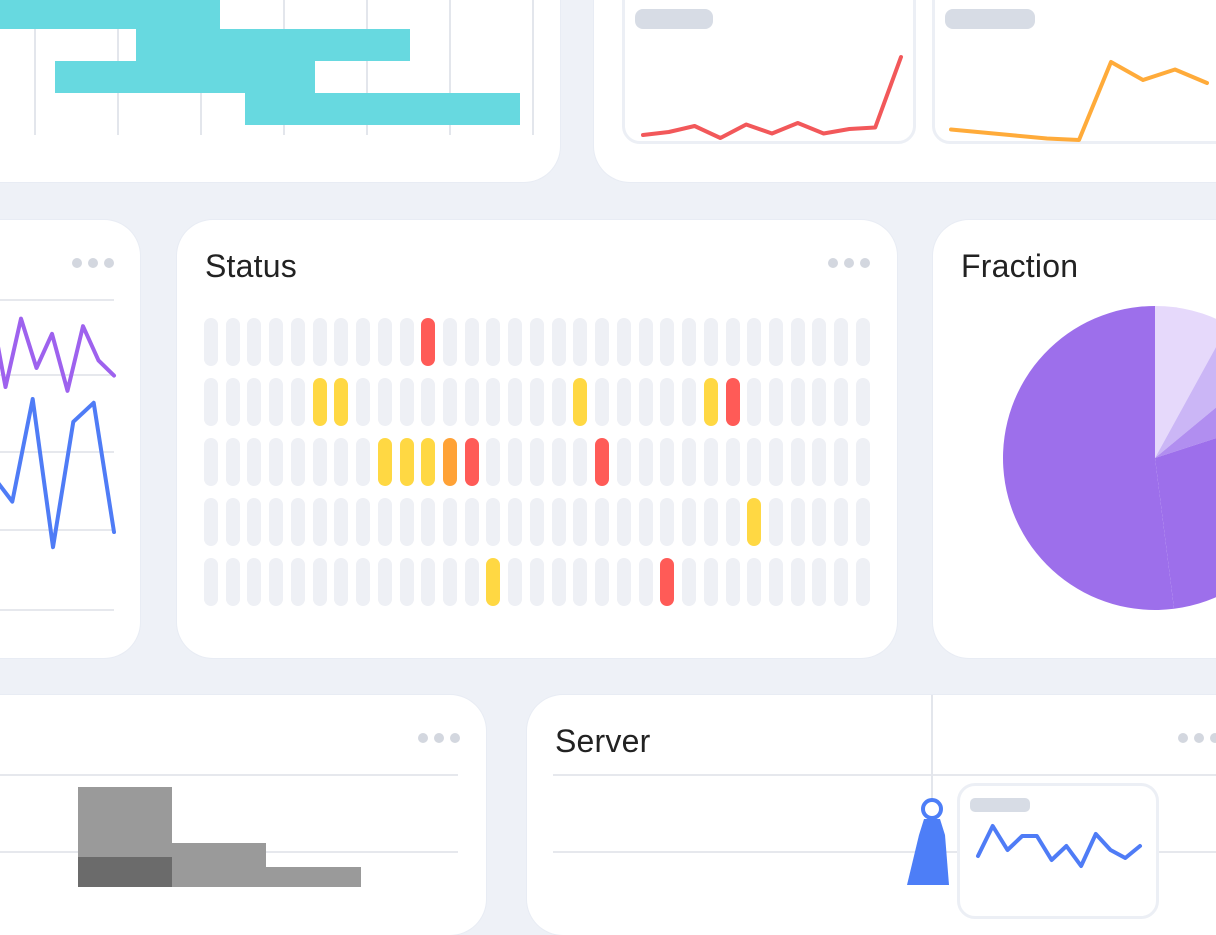 The height and width of the screenshot is (935, 1216). I want to click on sparkline-widget-orange, so click(1074, 72).